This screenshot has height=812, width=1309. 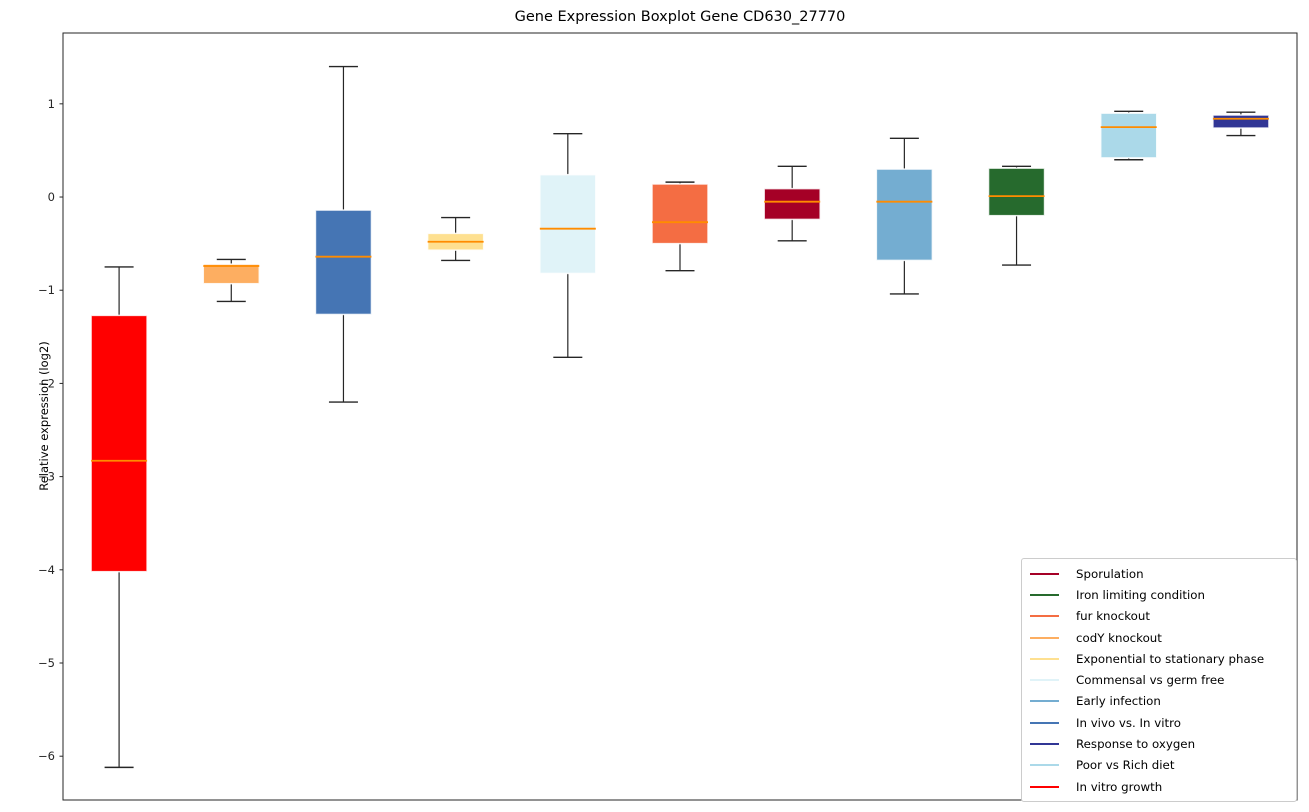 I want to click on legend-item: fur knockout, so click(x=1159, y=616).